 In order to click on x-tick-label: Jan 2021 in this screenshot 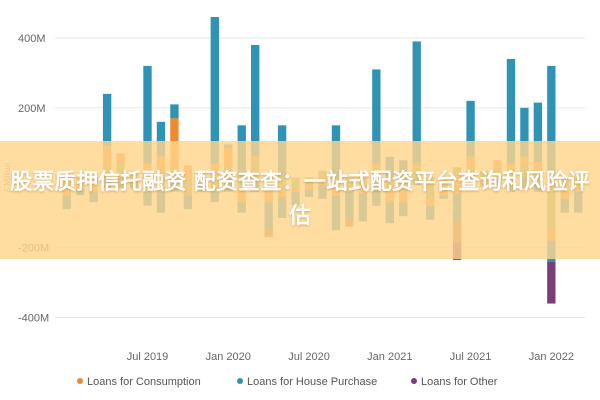, I will do `click(389, 357)`.